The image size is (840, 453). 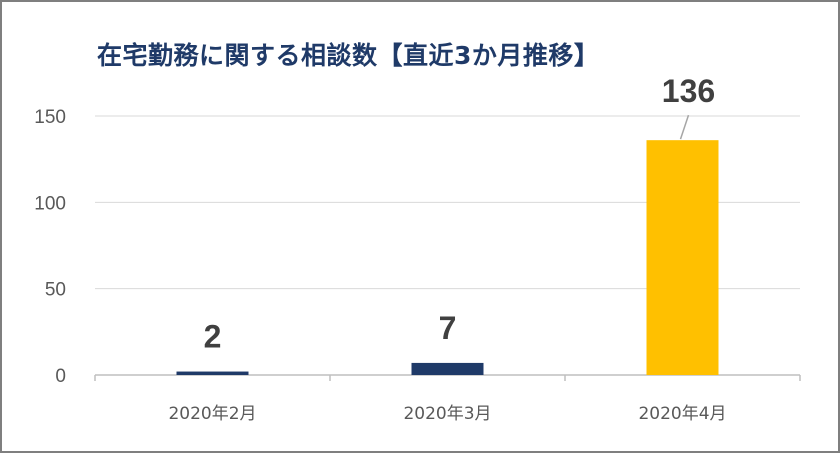 What do you see at coordinates (682, 414) in the screenshot?
I see `x-tick-label: 2020年4月` at bounding box center [682, 414].